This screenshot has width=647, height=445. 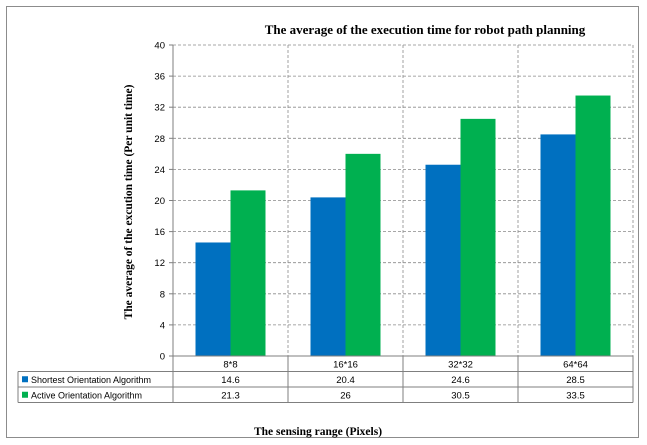 I want to click on data-table-value: 28.5, so click(x=575, y=380).